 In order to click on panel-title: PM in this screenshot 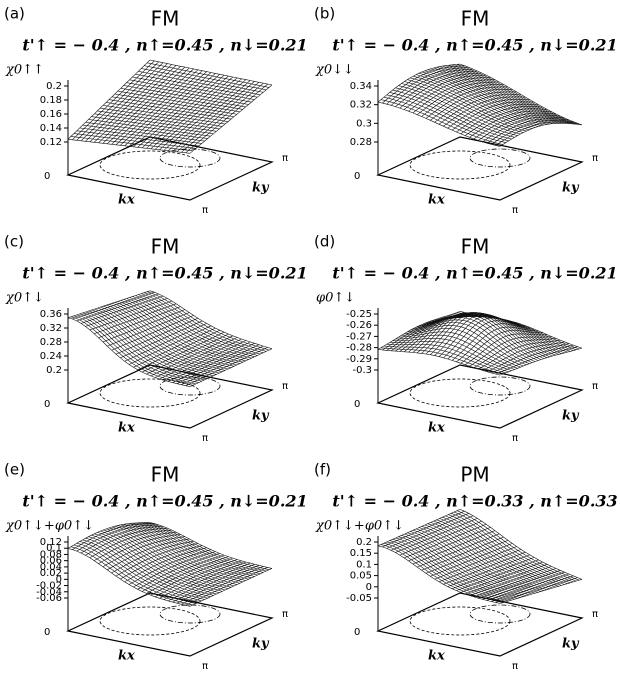, I will do `click(474, 475)`.